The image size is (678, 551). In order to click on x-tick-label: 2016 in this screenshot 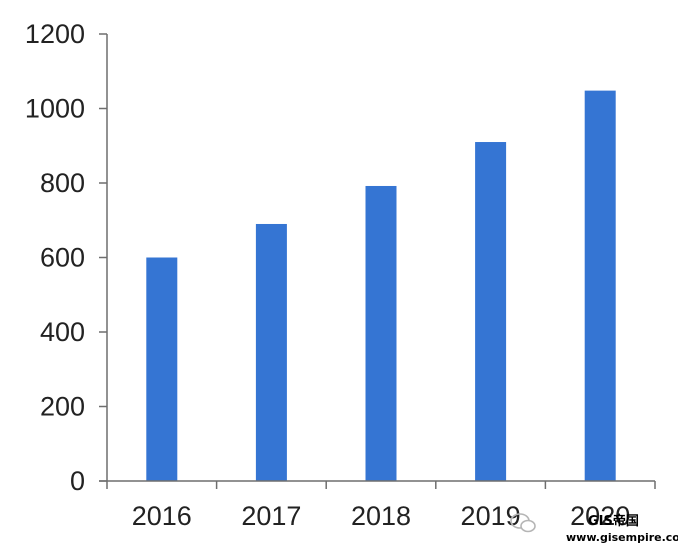, I will do `click(162, 516)`.